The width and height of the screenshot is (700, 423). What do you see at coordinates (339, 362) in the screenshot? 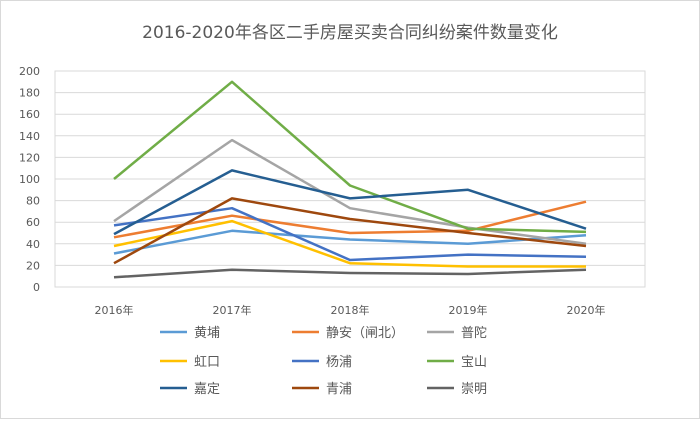
I see `legend-label: 杨浦` at bounding box center [339, 362].